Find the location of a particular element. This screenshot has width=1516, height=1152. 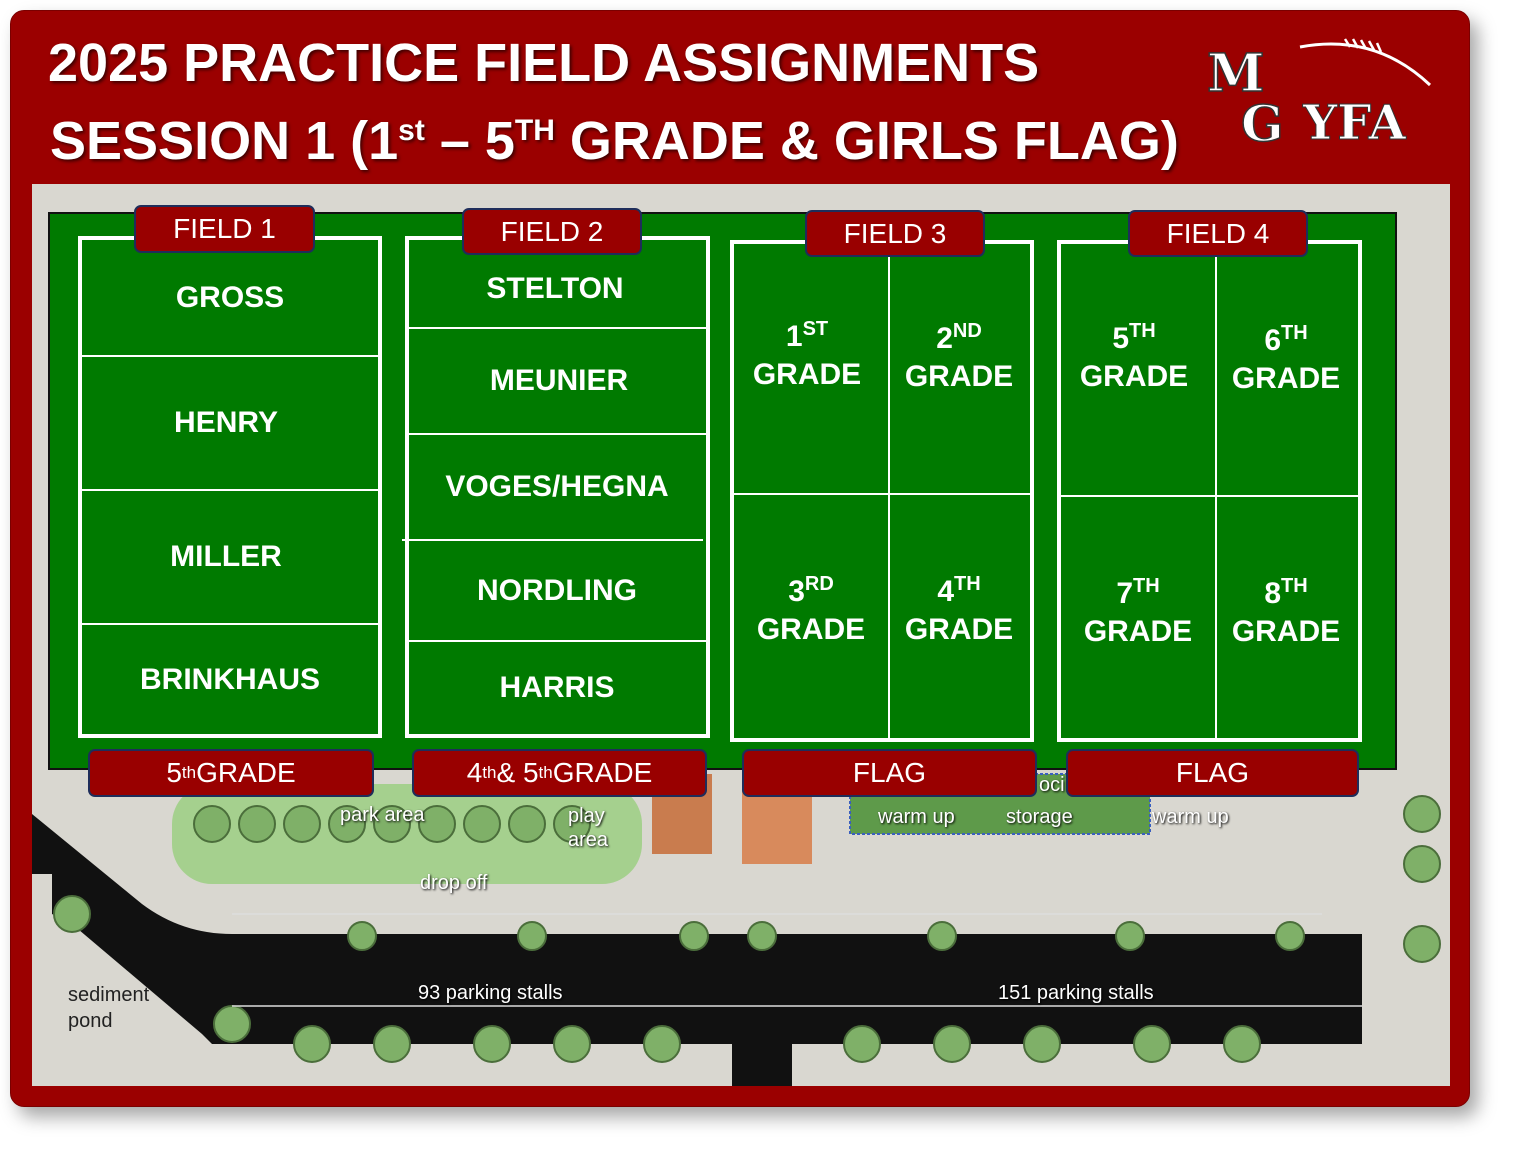

field-3-flag-label: FLAG is located at coordinates (889, 773).